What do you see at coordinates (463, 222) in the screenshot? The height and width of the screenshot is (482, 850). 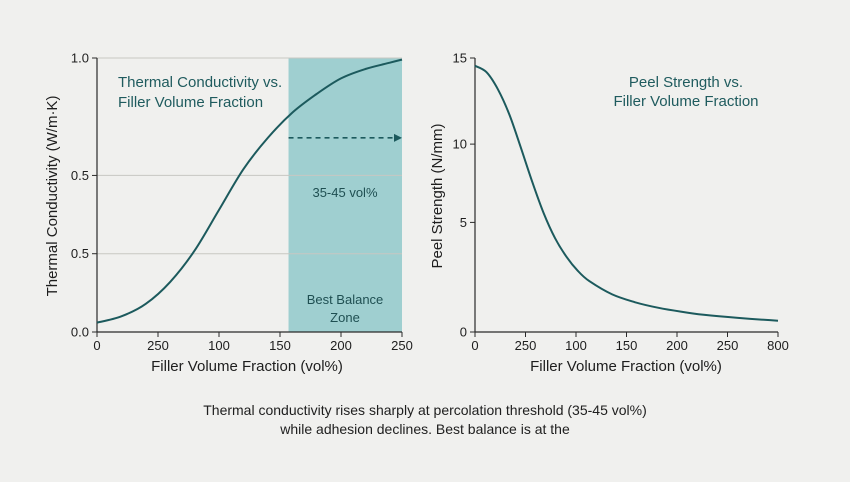 I see `y-tick-label: 5` at bounding box center [463, 222].